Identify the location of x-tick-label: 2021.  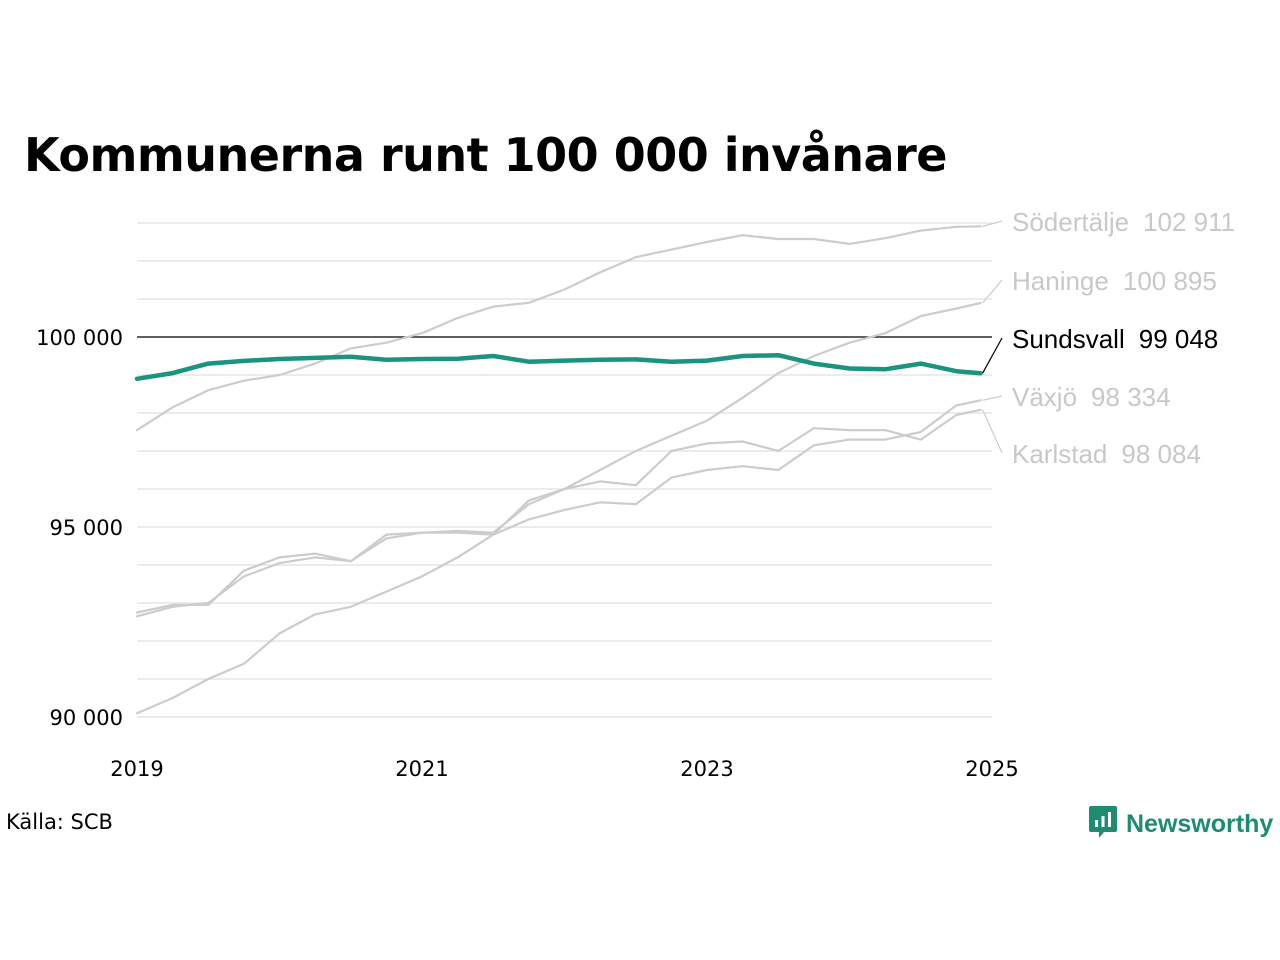
(421, 769).